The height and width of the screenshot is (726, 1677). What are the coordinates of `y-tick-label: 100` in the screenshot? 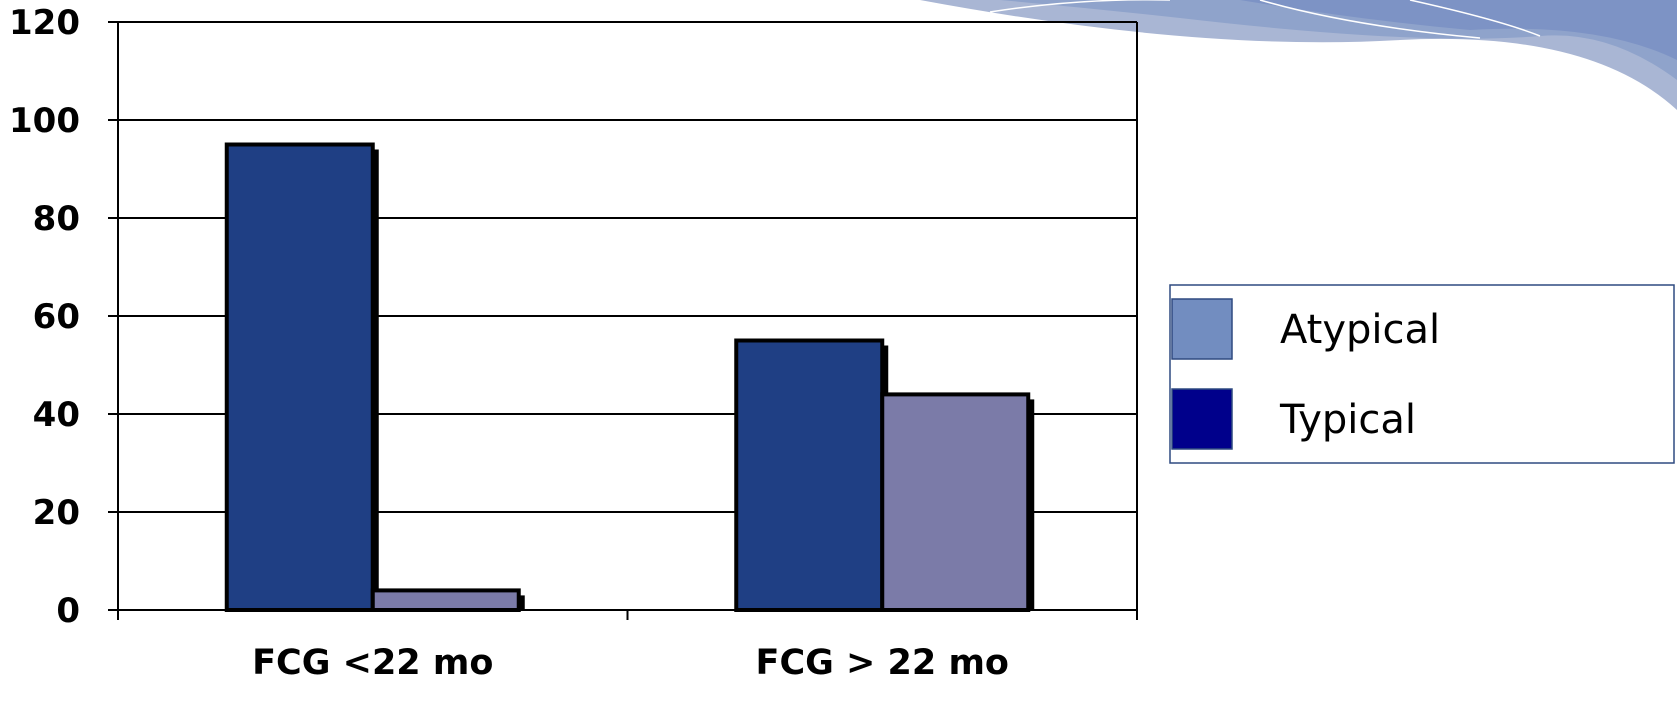 It's located at (44, 121).